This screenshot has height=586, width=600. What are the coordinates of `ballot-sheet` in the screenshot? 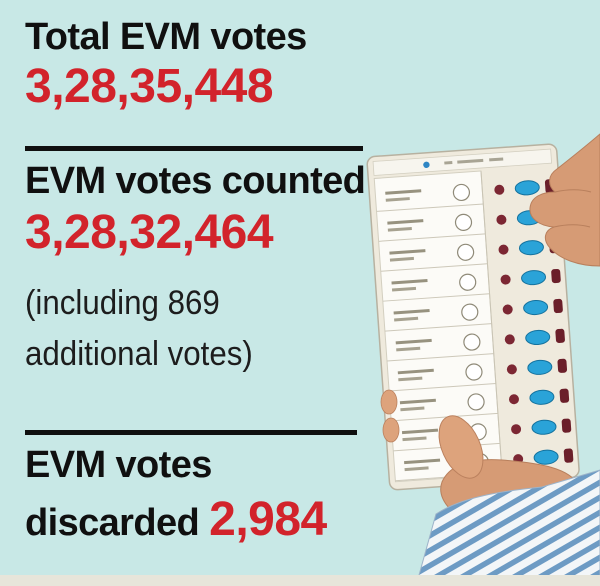 It's located at (438, 326).